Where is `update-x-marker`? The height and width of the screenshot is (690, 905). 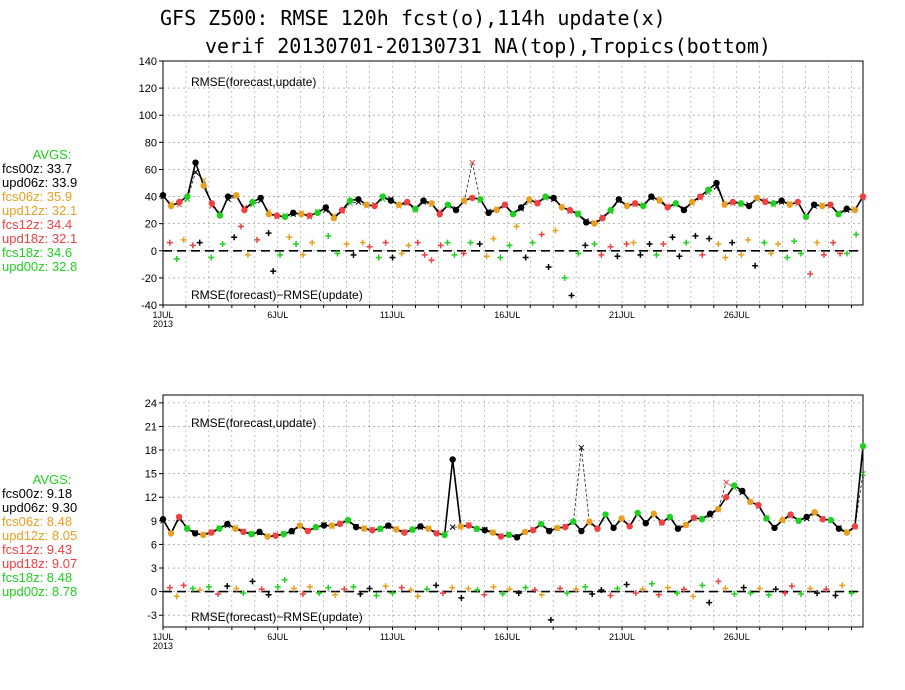
update-x-marker is located at coordinates (863, 473).